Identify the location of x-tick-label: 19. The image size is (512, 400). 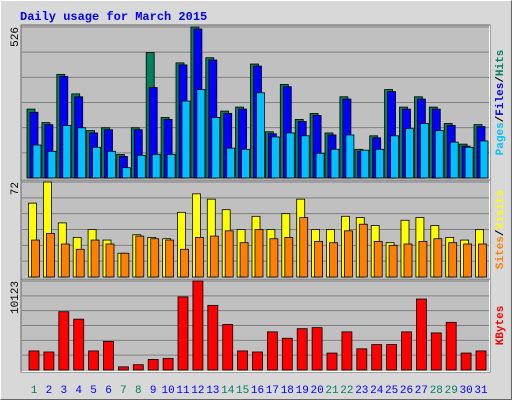
(302, 391).